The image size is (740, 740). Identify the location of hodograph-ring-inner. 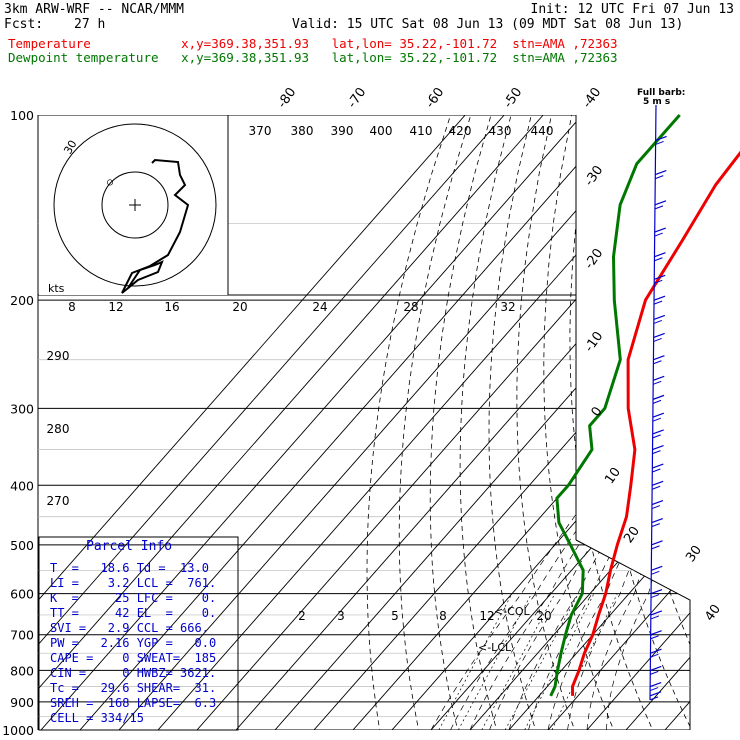
(135, 205).